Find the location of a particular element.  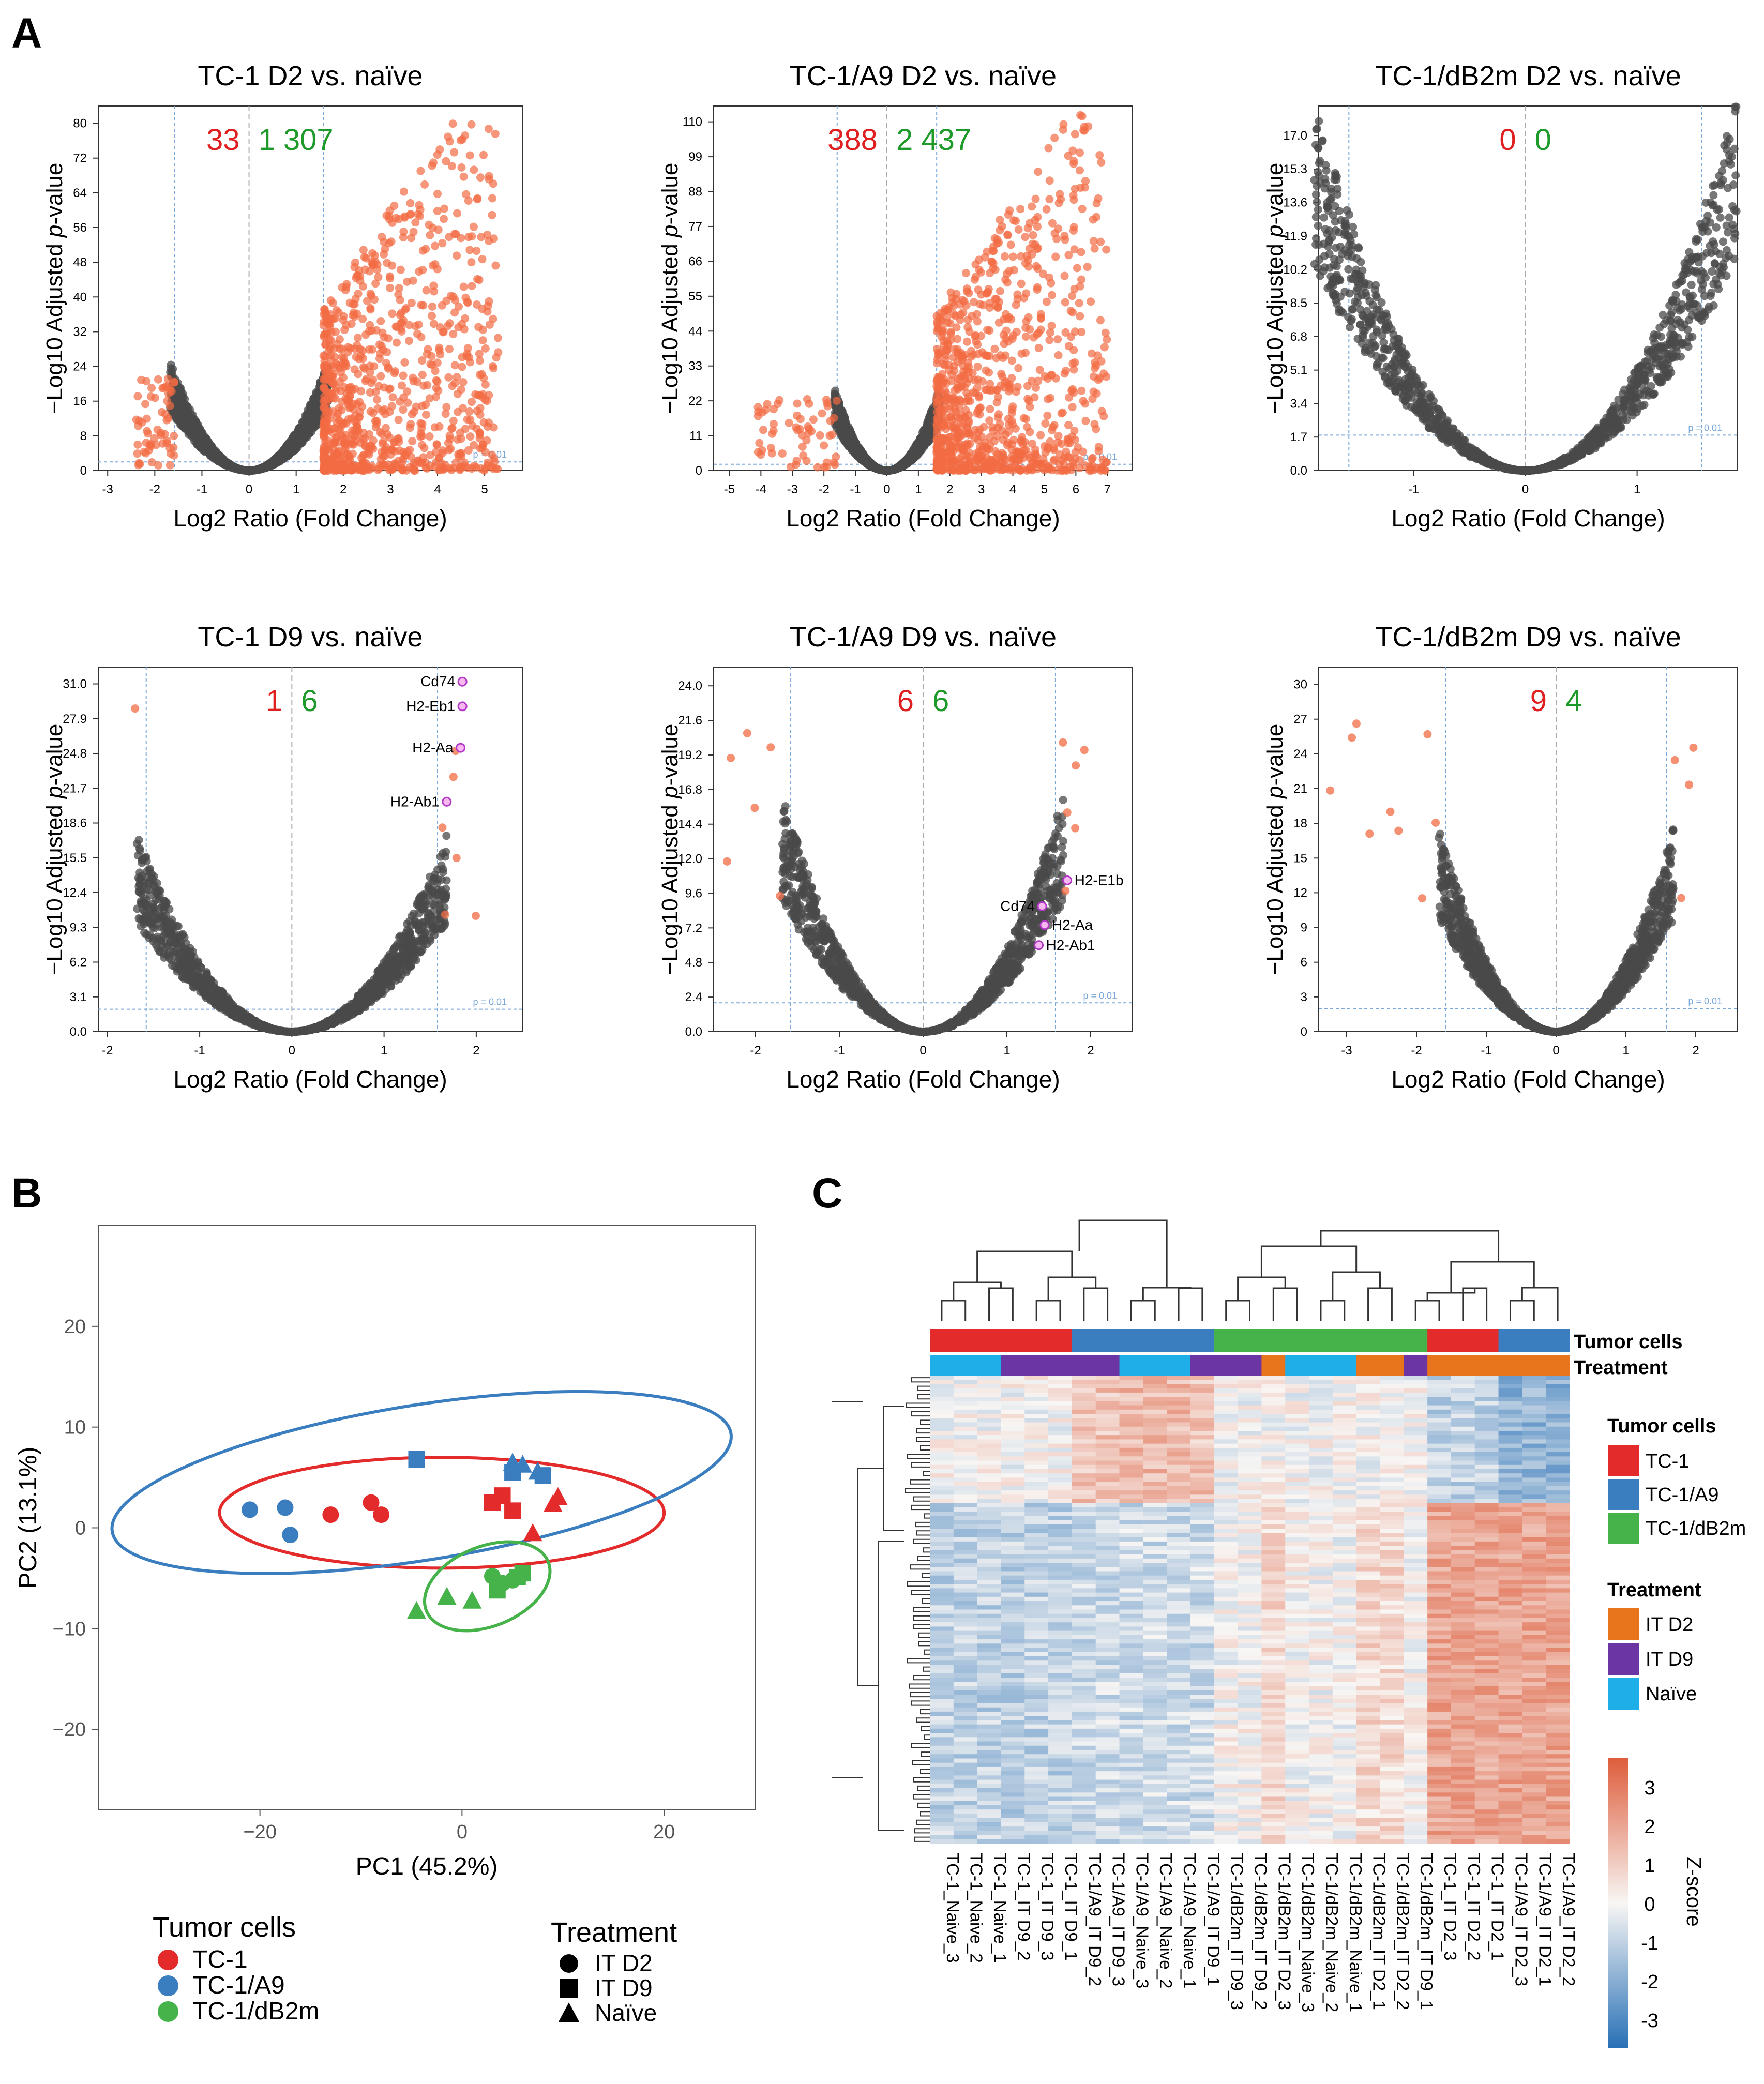

x-tick-label: 4 is located at coordinates (1012, 489).